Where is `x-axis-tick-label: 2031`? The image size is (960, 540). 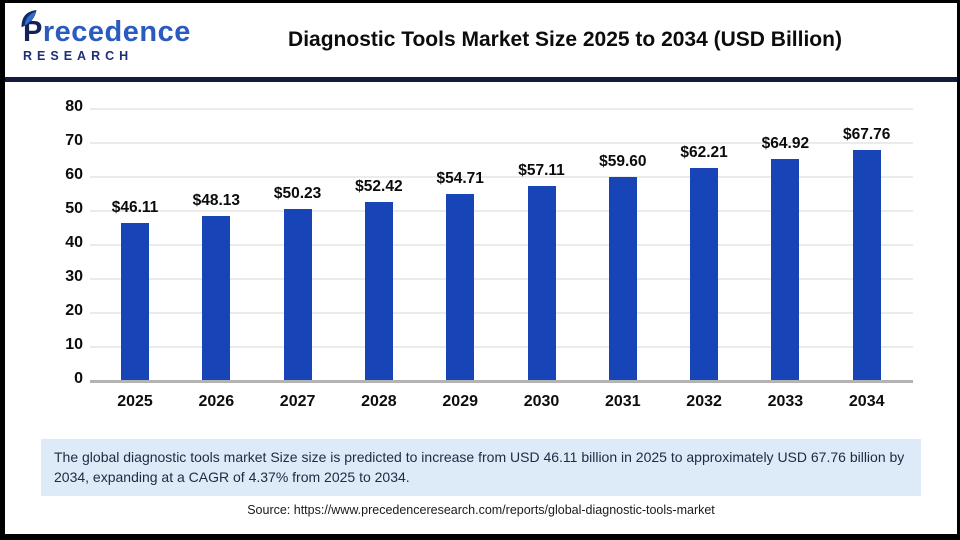 x-axis-tick-label: 2031 is located at coordinates (623, 401).